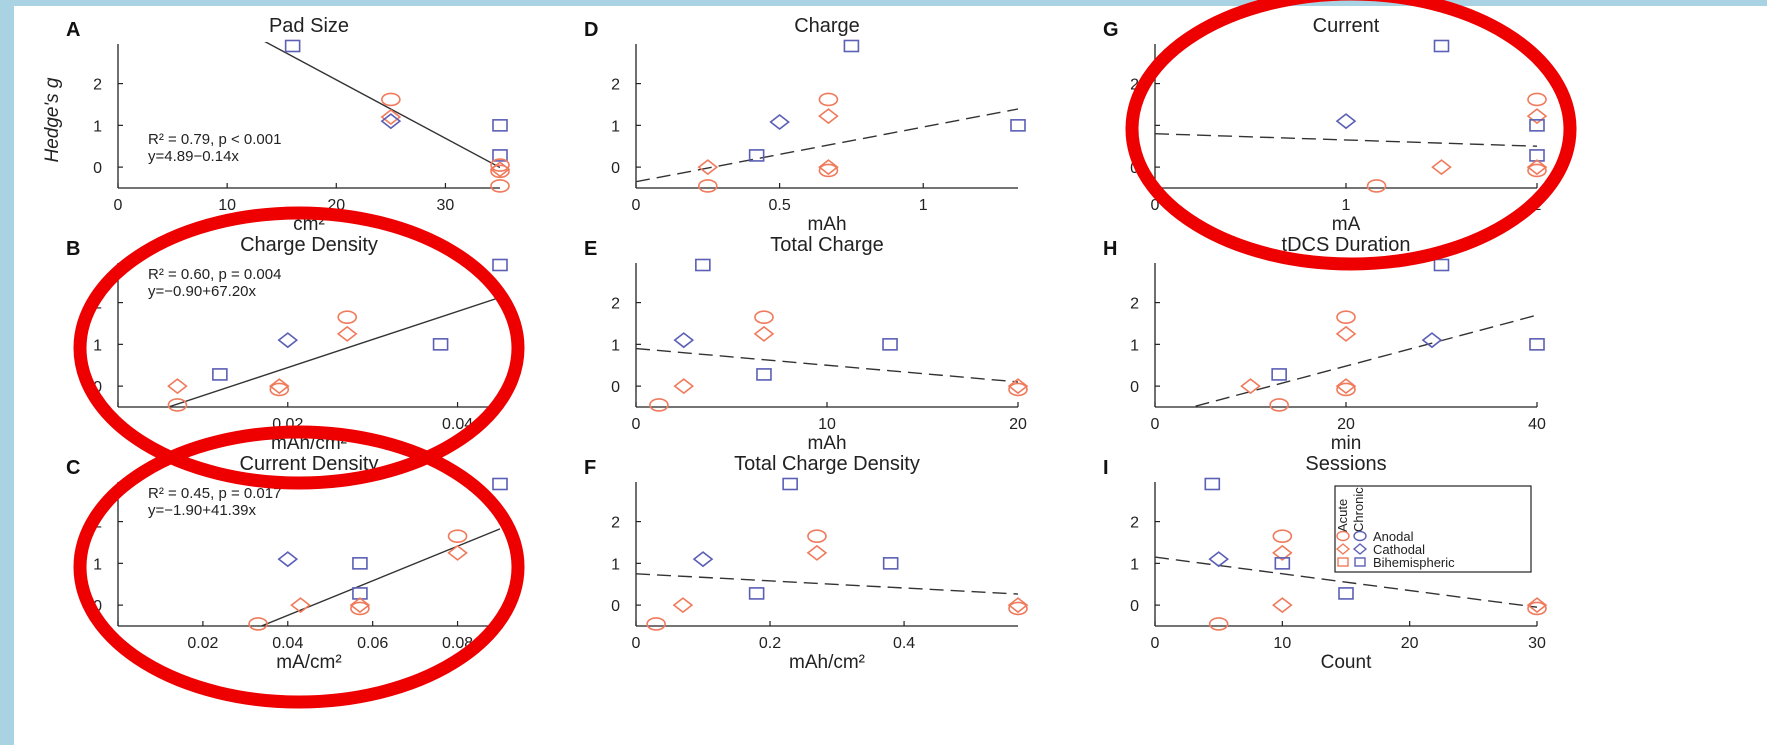  I want to click on legend-marker-diamond, so click(1343, 549).